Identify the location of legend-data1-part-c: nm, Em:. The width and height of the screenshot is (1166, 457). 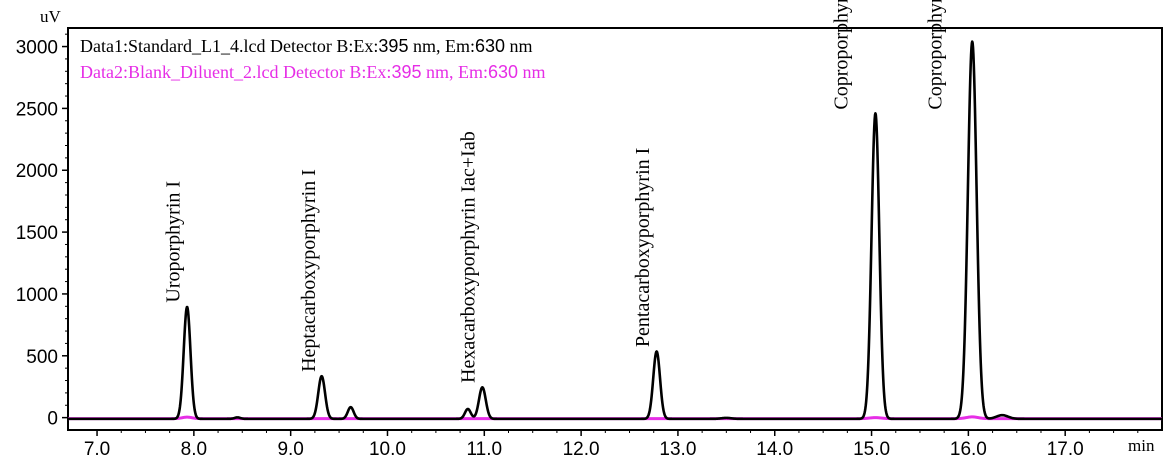
(441, 46).